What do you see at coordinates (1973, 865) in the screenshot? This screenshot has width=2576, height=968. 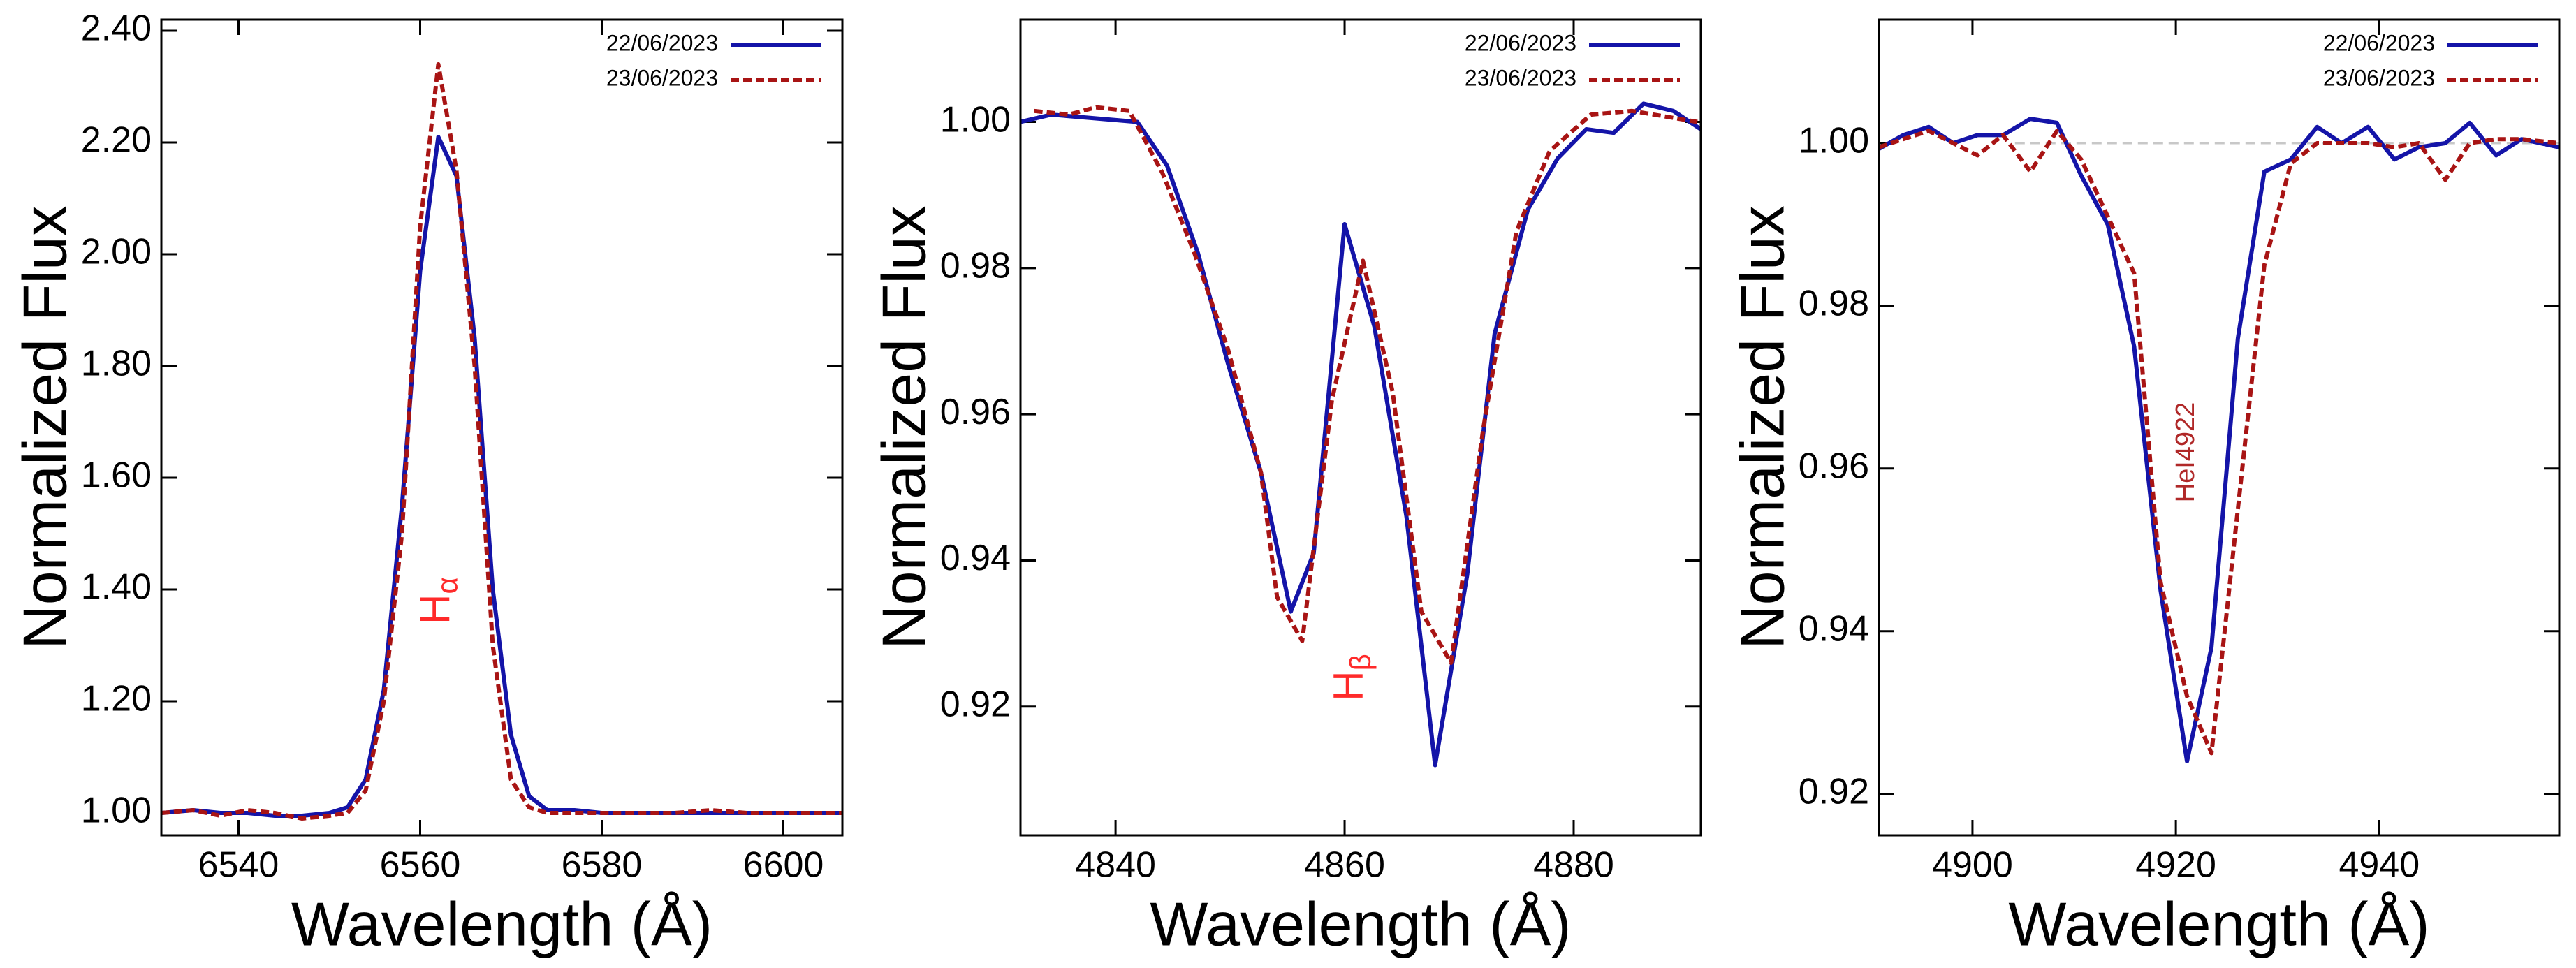 I see `x-tick-label: 4900` at bounding box center [1973, 865].